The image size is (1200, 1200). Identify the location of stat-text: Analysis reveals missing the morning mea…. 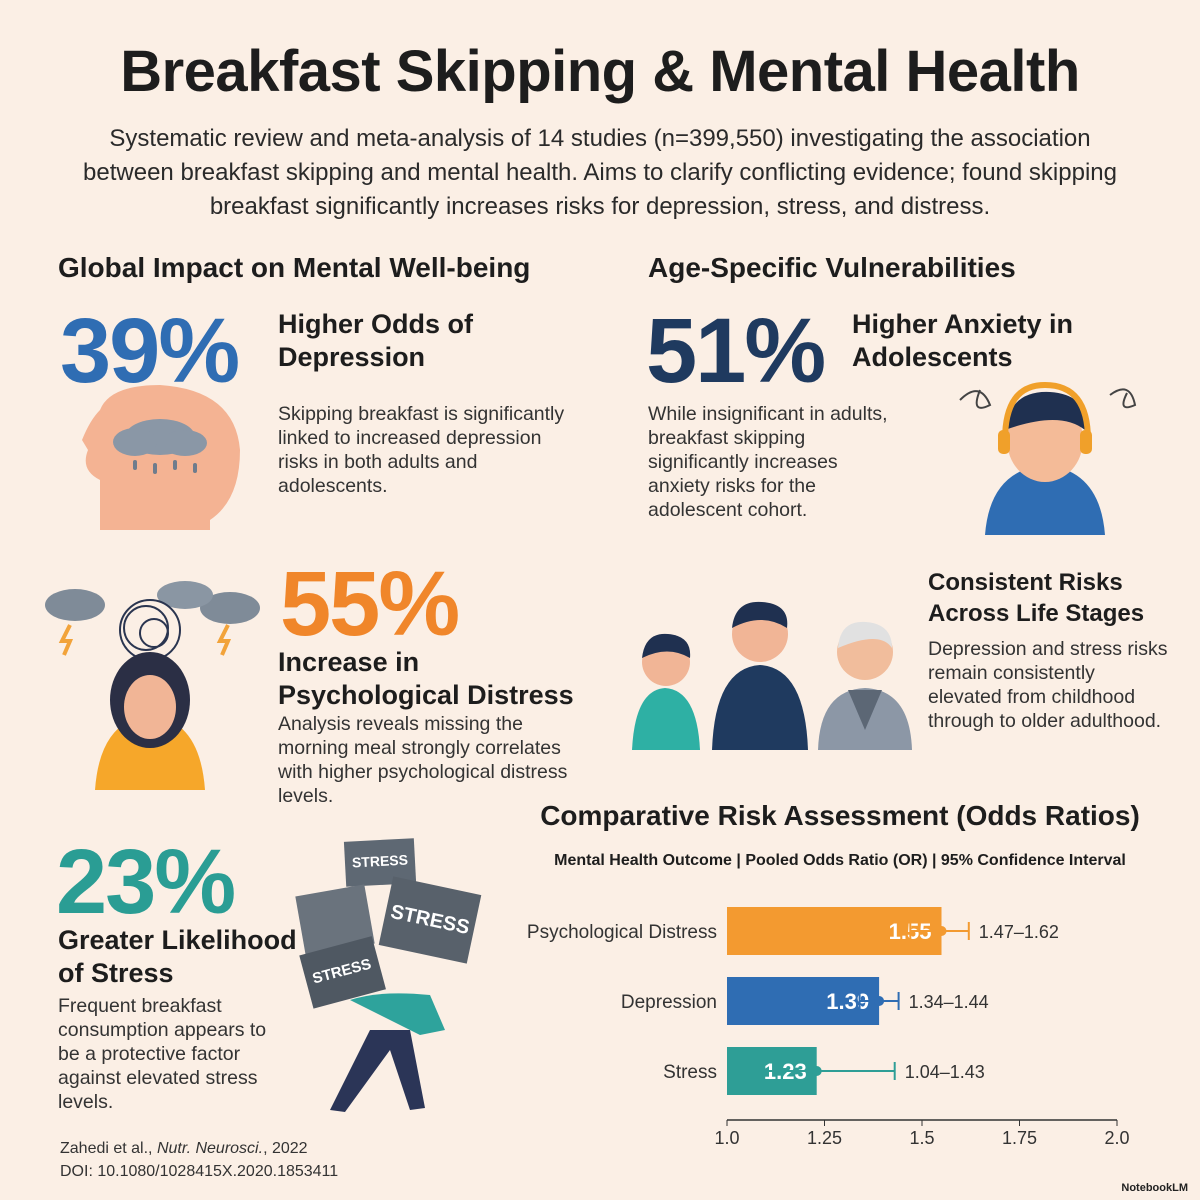
(423, 760).